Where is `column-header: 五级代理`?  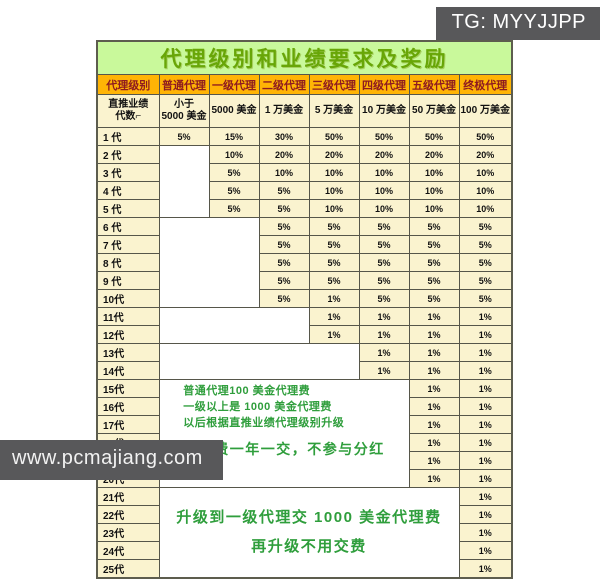 column-header: 五级代理 is located at coordinates (434, 84).